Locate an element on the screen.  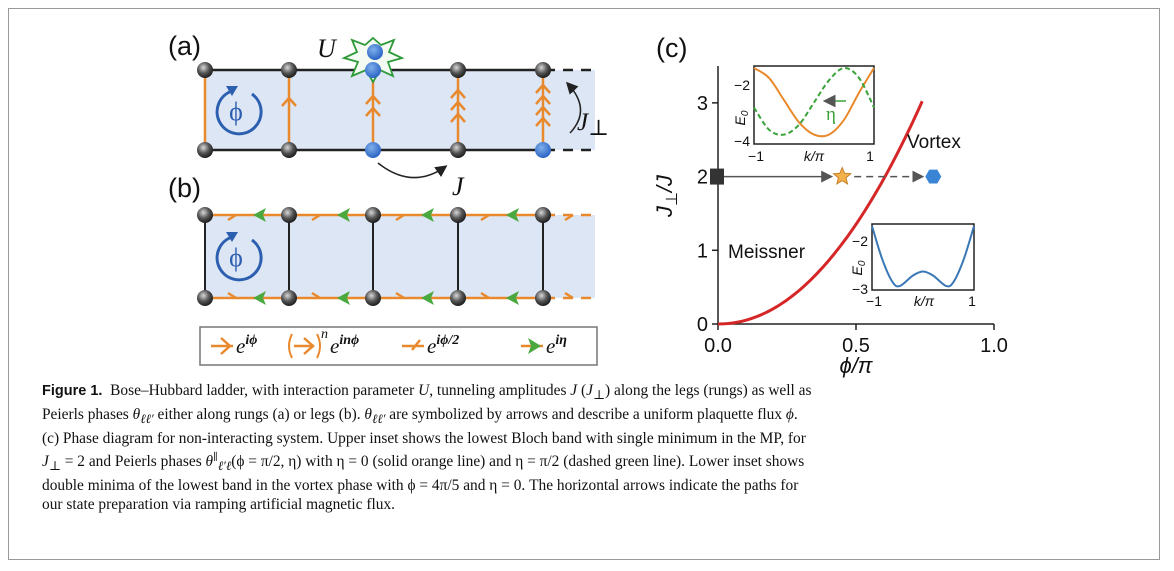
flux-arrowhead-a is located at coordinates (232, 91).